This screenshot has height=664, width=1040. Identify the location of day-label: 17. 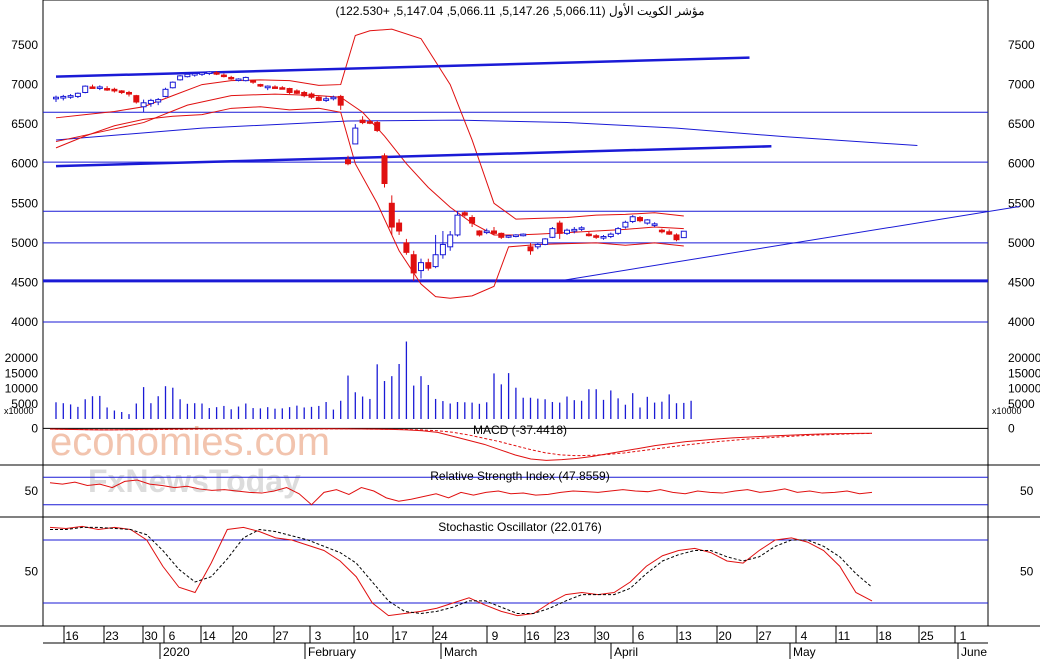
(401, 636).